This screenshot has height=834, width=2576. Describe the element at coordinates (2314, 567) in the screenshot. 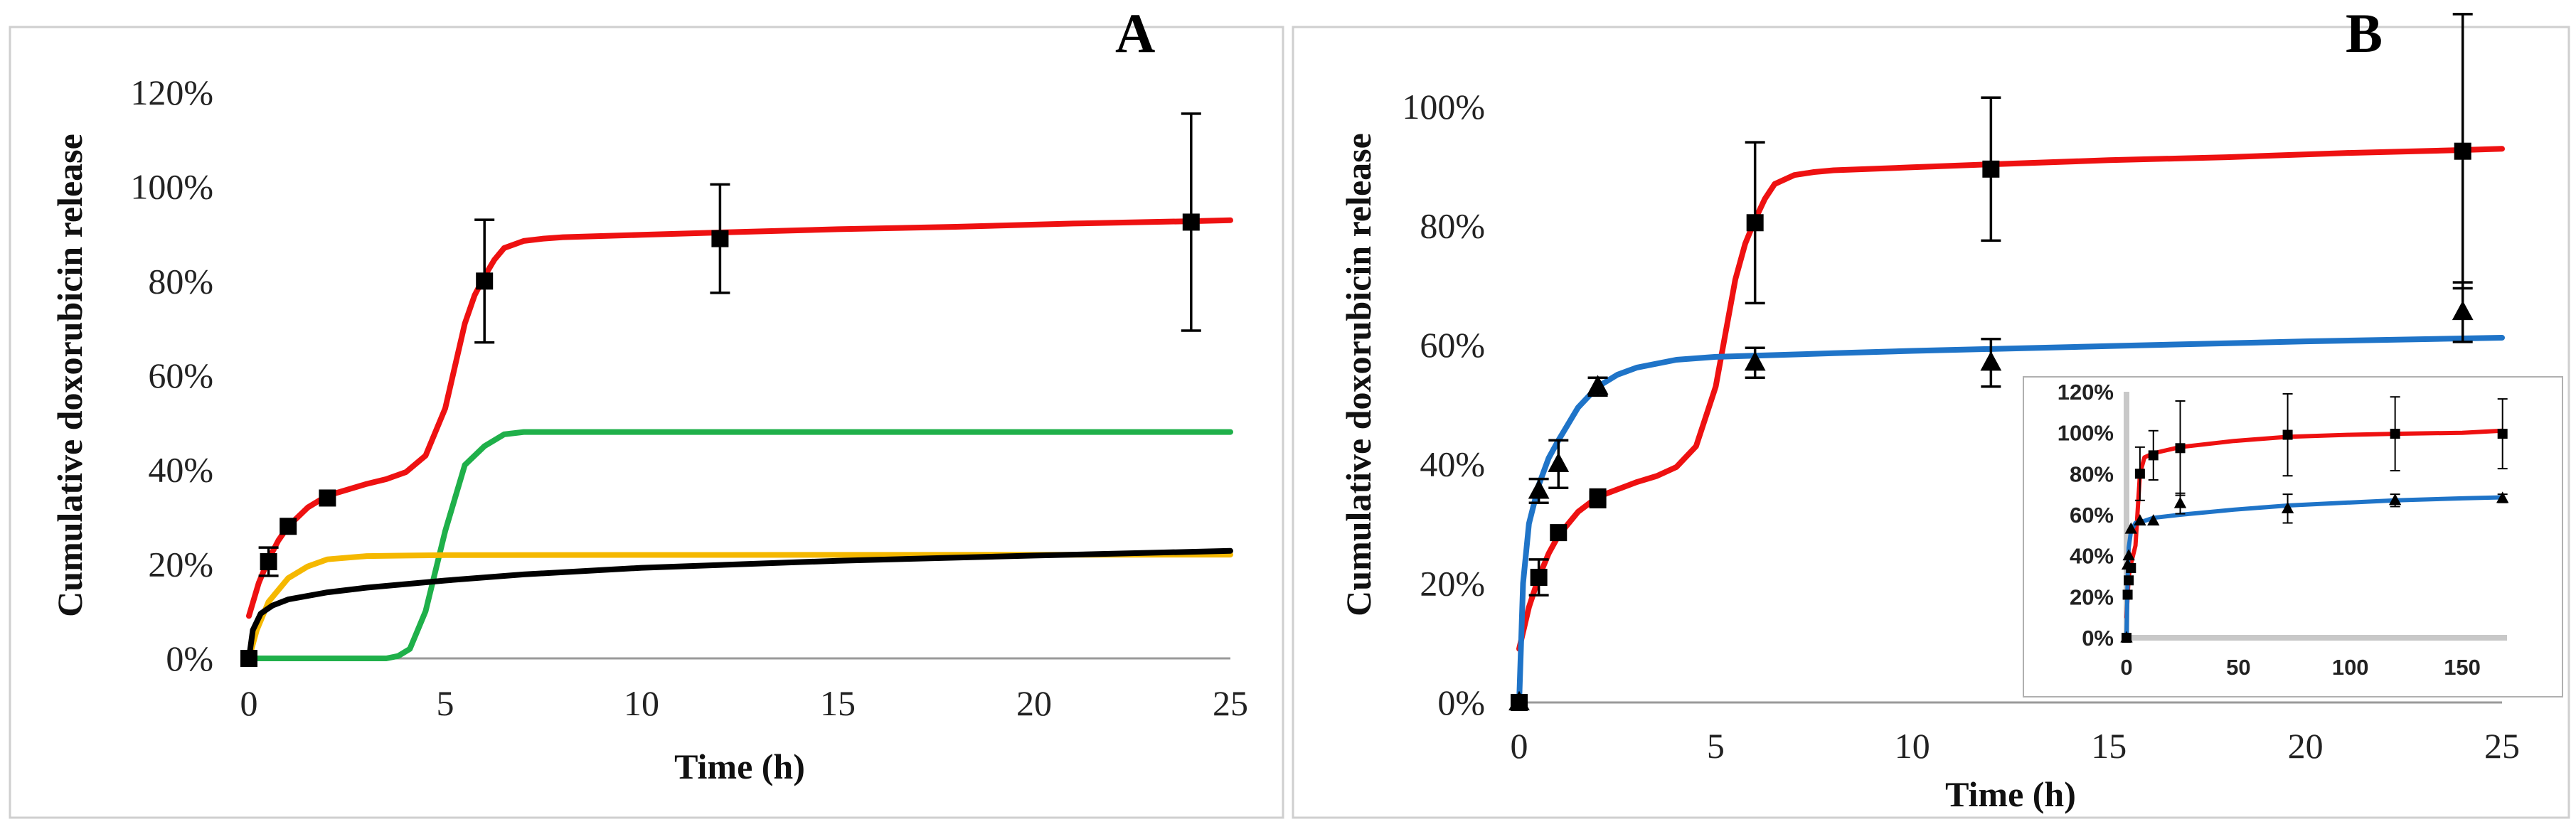

I see `series-line-fit-blue` at that location.